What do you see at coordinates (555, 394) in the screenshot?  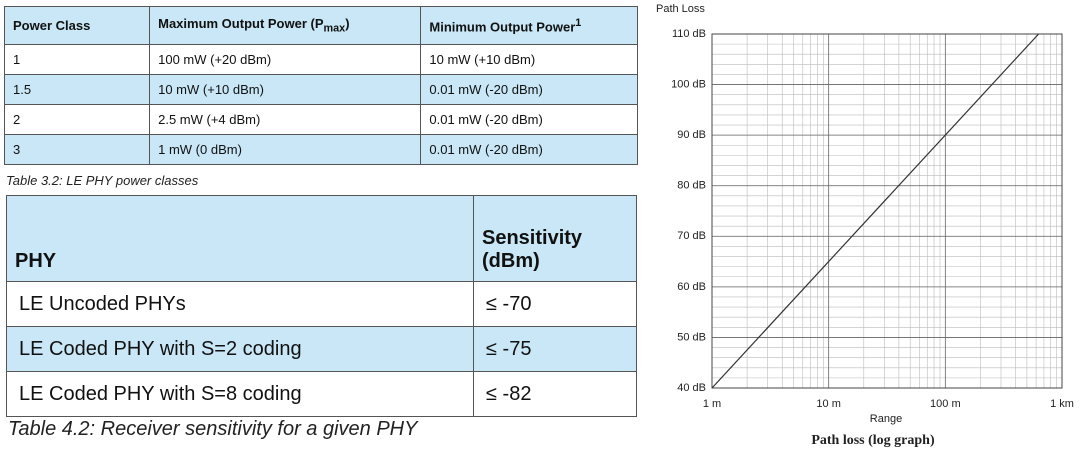 I see `table-cell: ≤ -82` at bounding box center [555, 394].